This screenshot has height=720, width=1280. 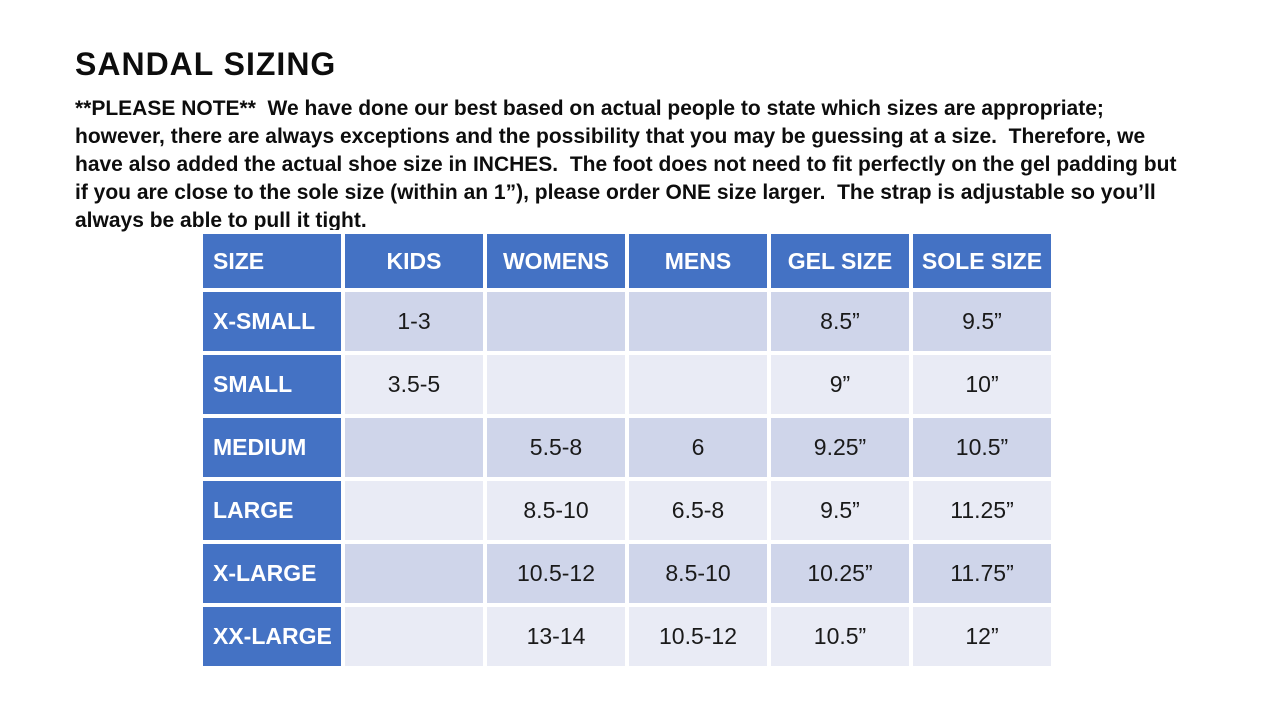 I want to click on row-header-cell: SMALL, so click(x=272, y=384).